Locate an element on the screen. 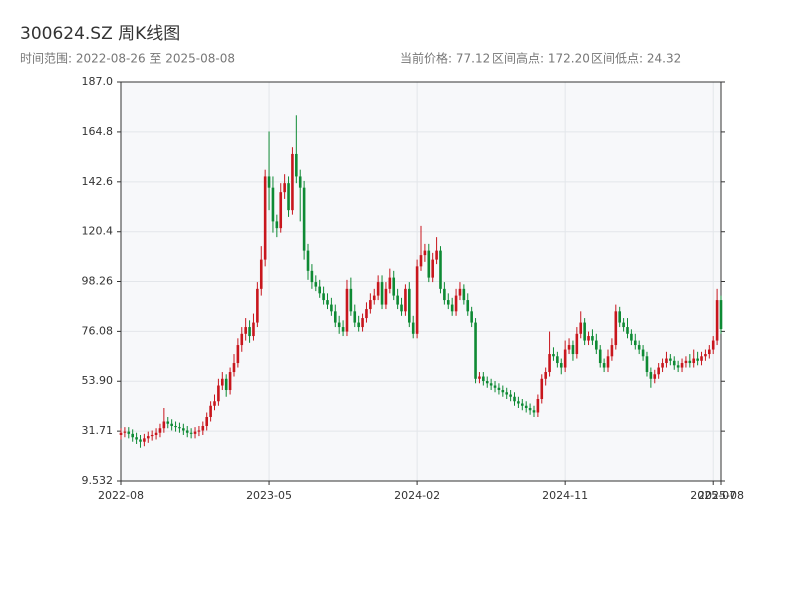 This screenshot has height=604, width=800. y-tick-label: 53.90 is located at coordinates (98, 380).